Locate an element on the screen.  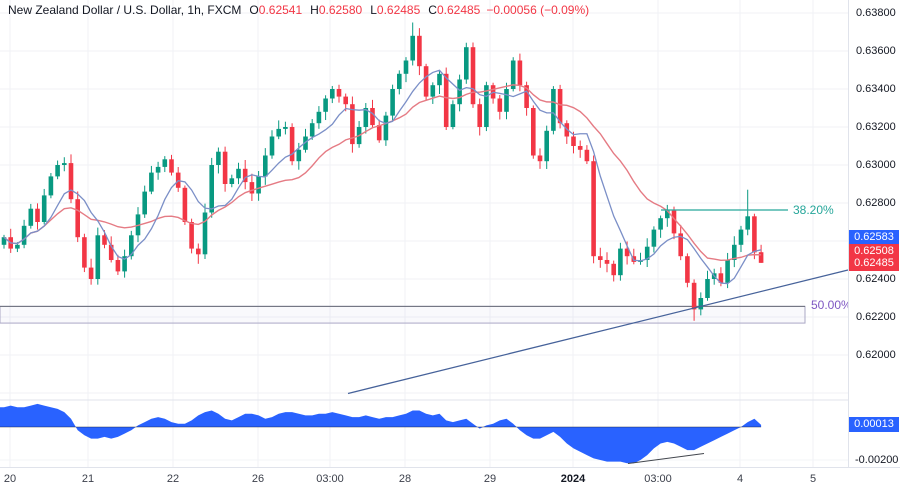
time-axis-label: 26 is located at coordinates (258, 479).